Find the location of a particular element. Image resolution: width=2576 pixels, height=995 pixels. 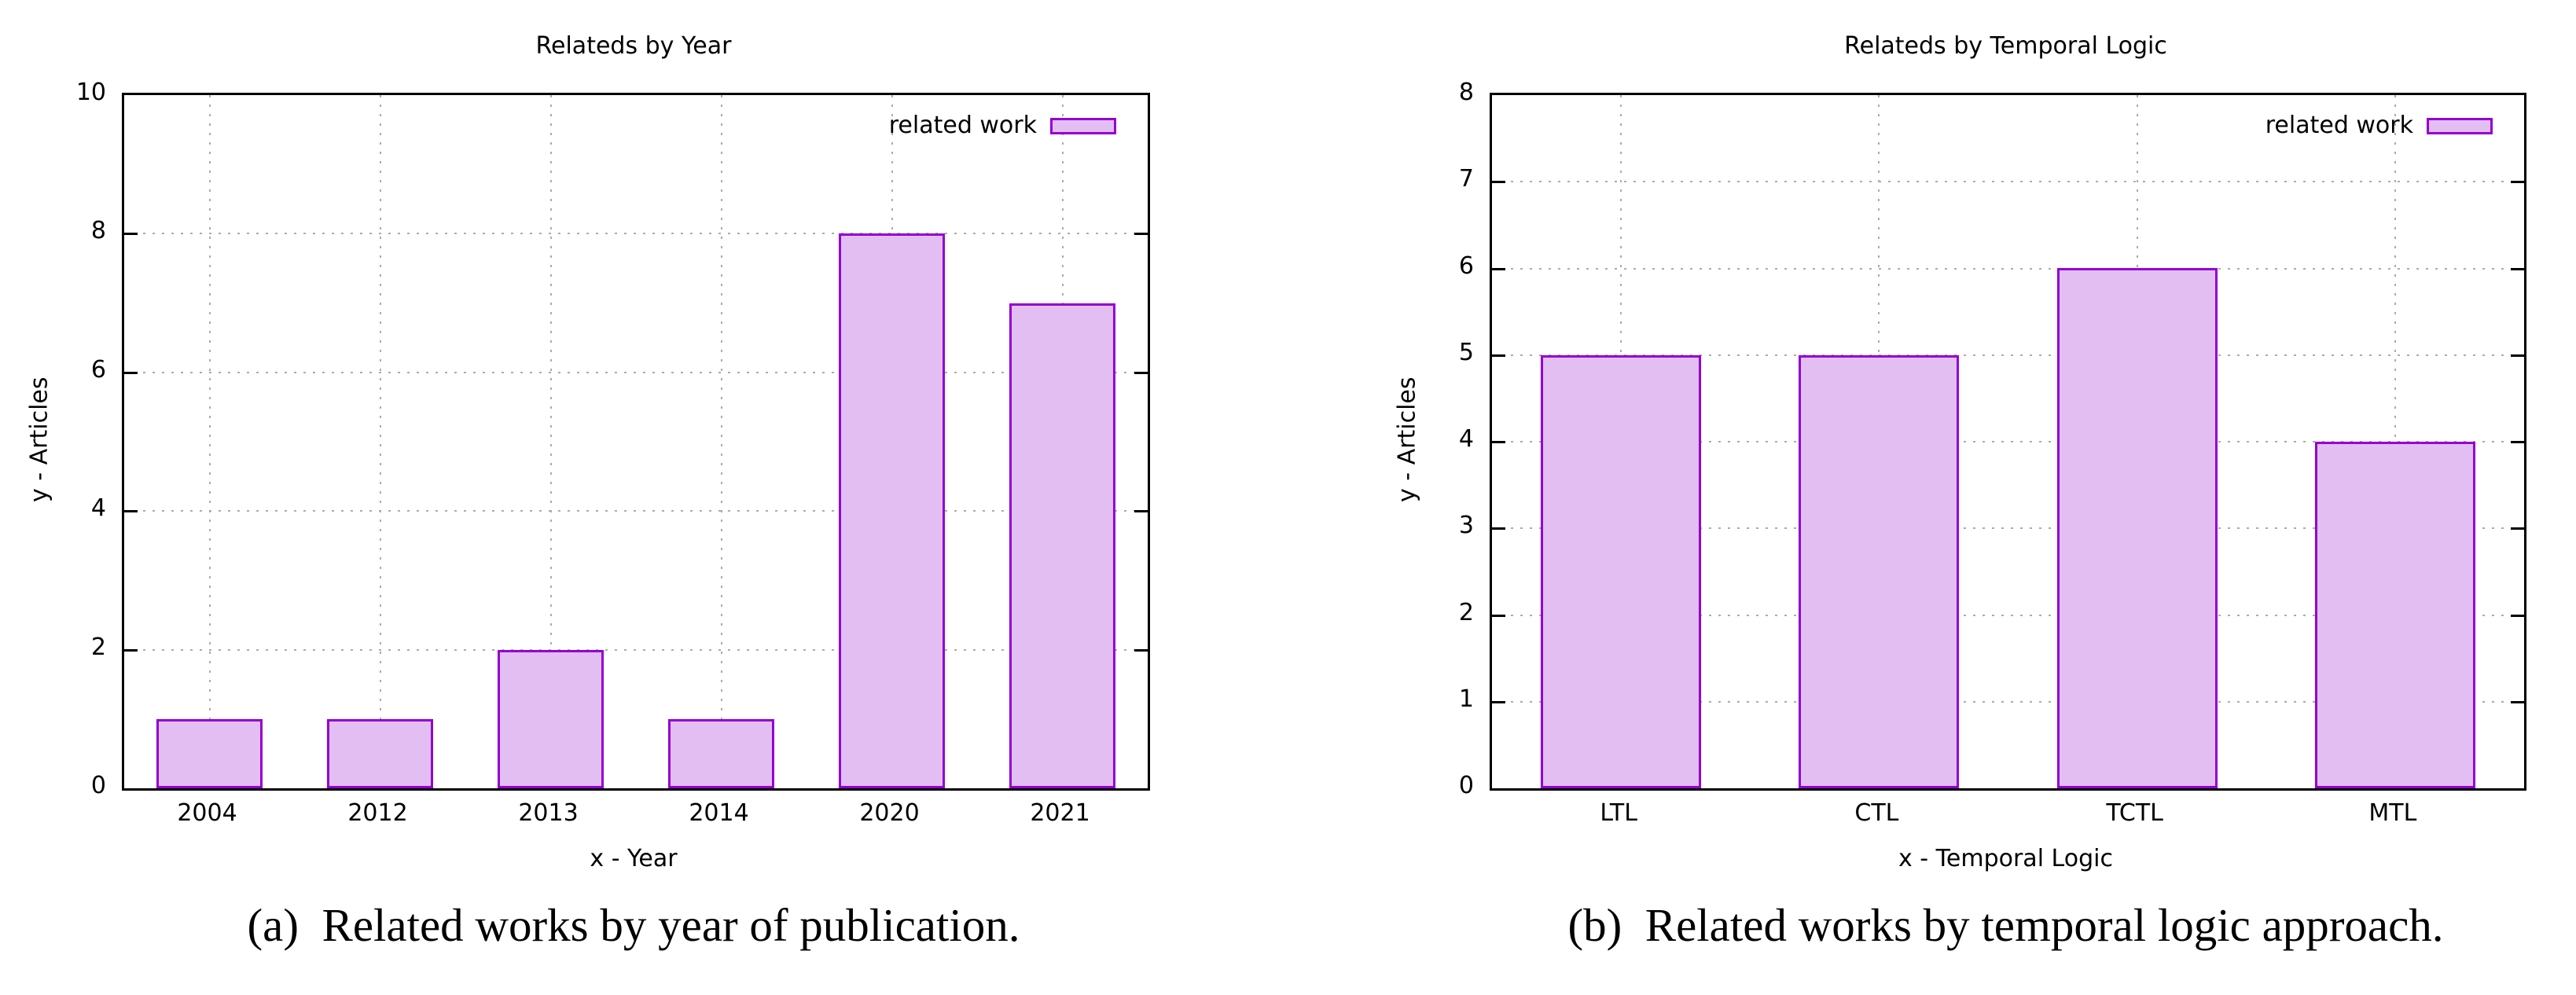

x-tick-label: 2020 is located at coordinates (889, 813).